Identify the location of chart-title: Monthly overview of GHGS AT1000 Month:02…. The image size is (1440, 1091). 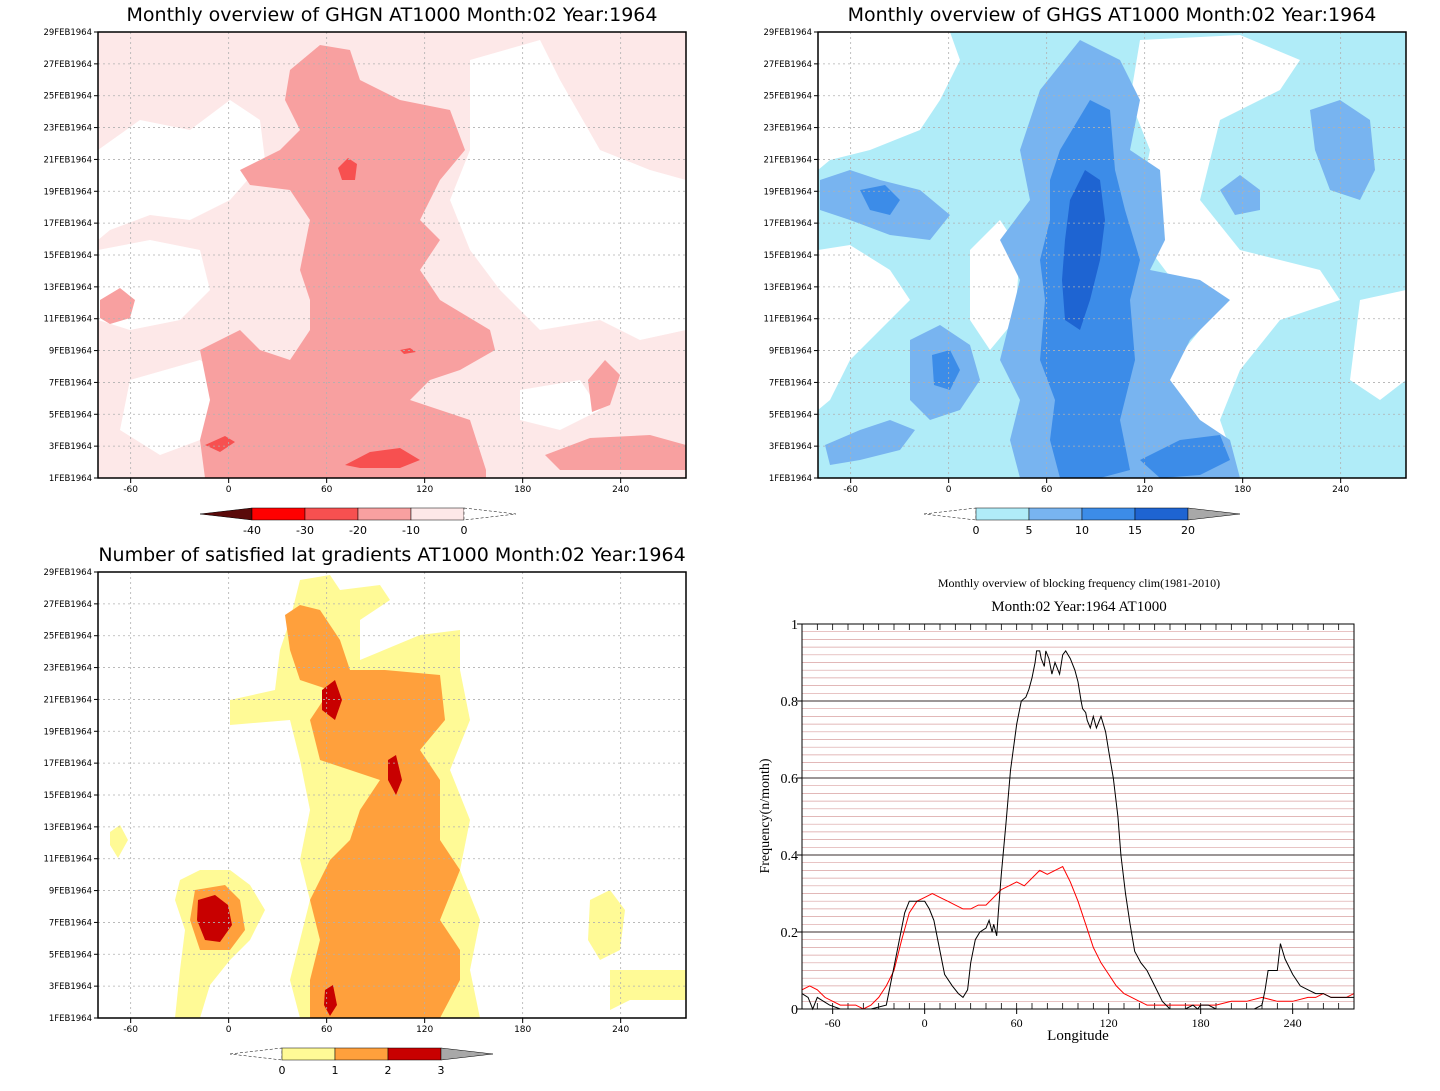
(1112, 15).